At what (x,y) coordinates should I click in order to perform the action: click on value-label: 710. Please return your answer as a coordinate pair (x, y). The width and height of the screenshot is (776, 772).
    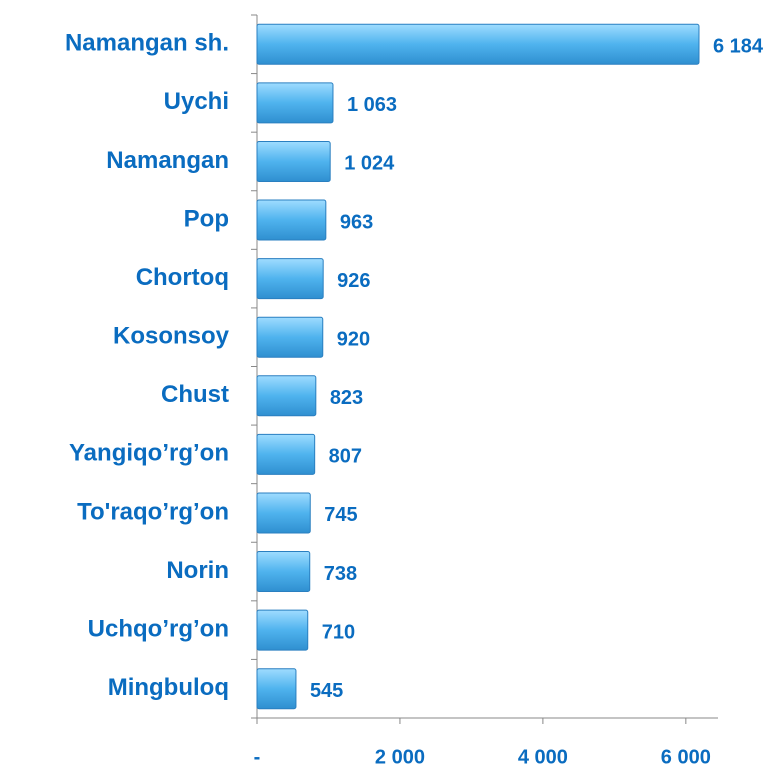
    Looking at the image, I should click on (338, 632).